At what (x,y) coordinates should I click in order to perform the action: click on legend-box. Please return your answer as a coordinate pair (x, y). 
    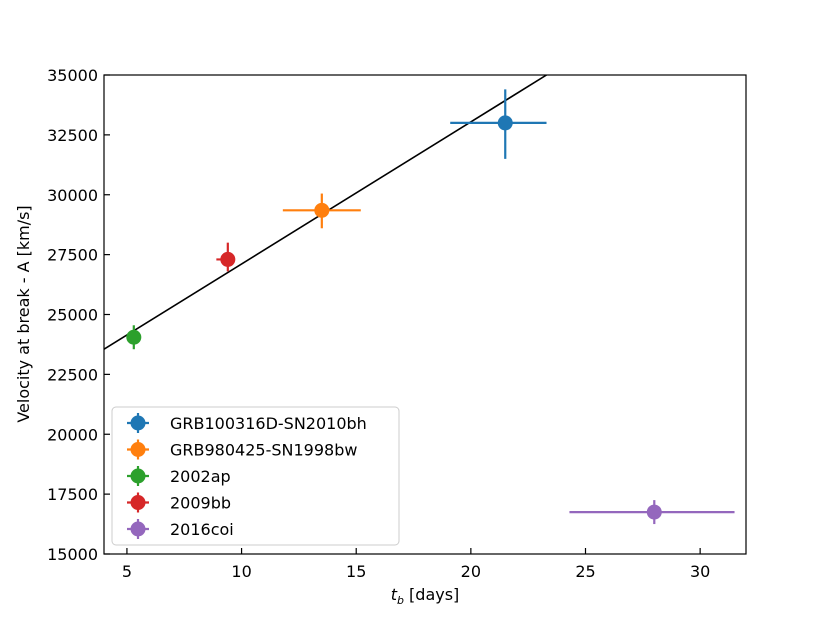
    Looking at the image, I should click on (255, 476).